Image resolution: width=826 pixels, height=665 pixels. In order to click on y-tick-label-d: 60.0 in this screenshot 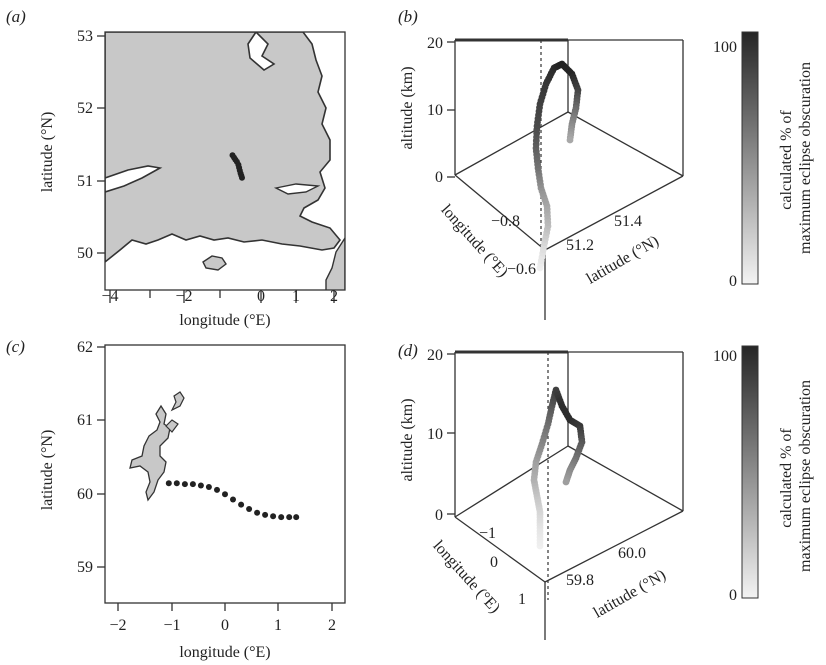, I will do `click(632, 553)`.